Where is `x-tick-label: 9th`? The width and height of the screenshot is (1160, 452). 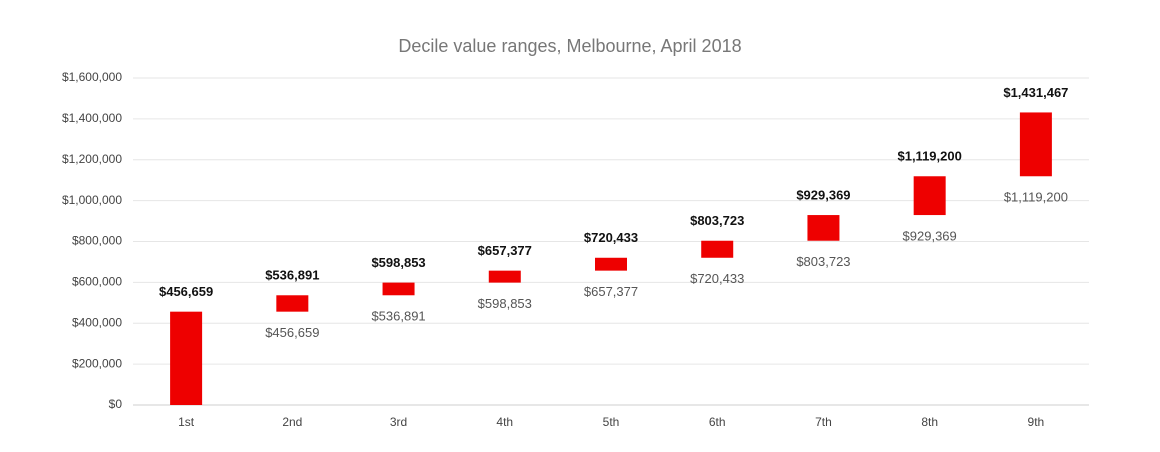
x-tick-label: 9th is located at coordinates (1036, 422).